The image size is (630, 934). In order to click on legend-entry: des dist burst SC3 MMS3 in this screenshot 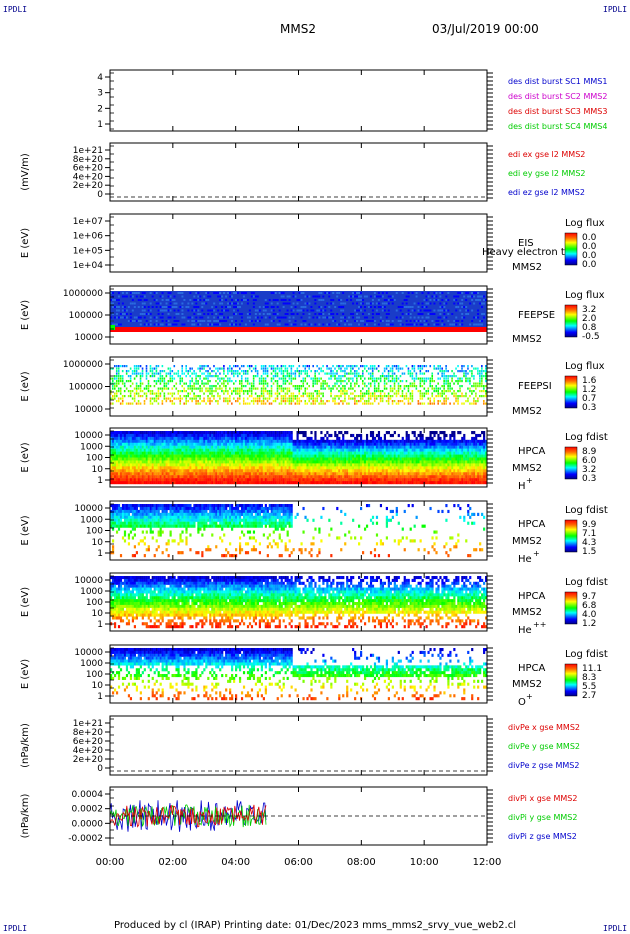, I will do `click(557, 111)`.